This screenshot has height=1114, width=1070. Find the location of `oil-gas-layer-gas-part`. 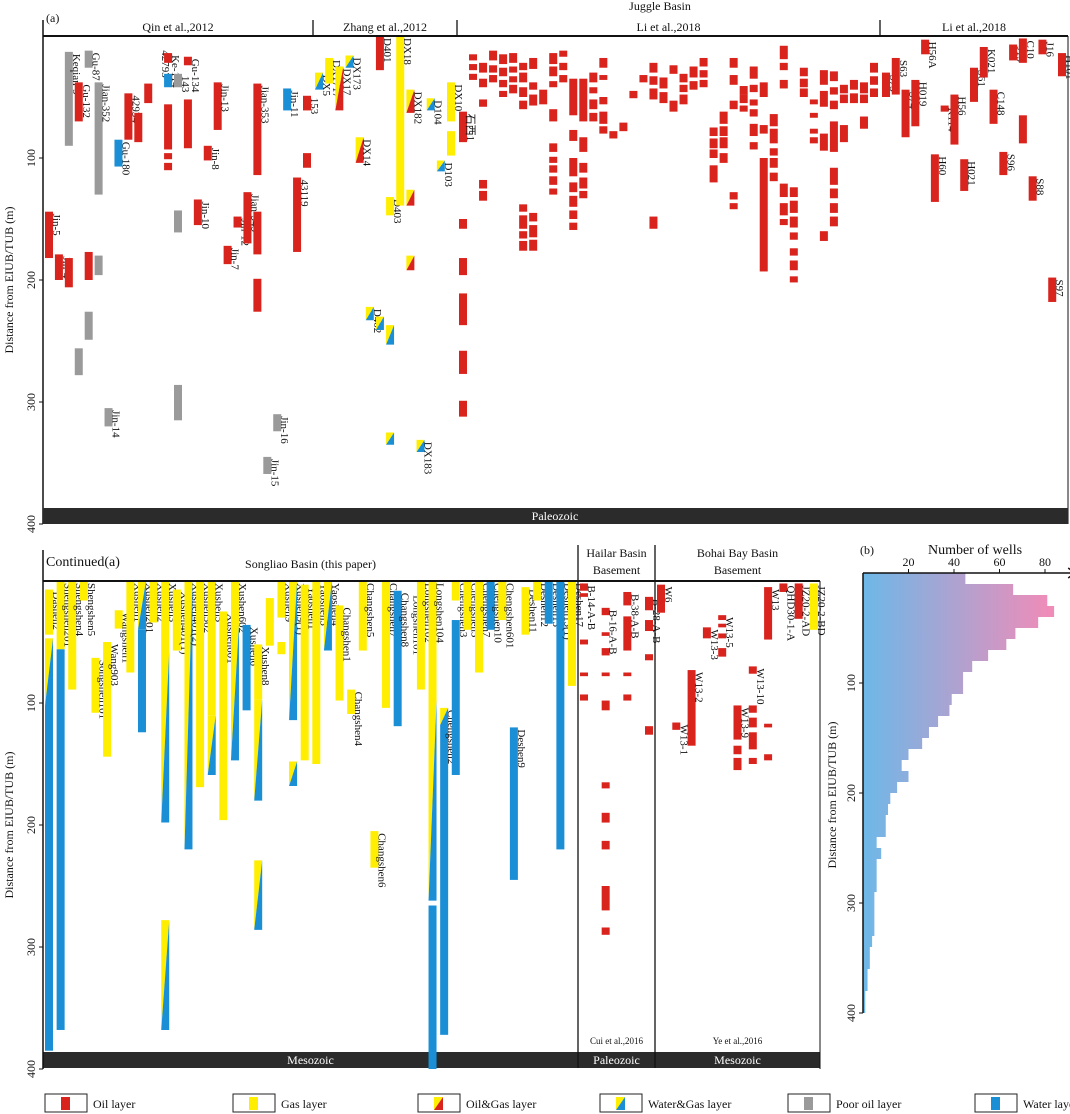

oil-gas-layer-gas-part is located at coordinates (410, 263).